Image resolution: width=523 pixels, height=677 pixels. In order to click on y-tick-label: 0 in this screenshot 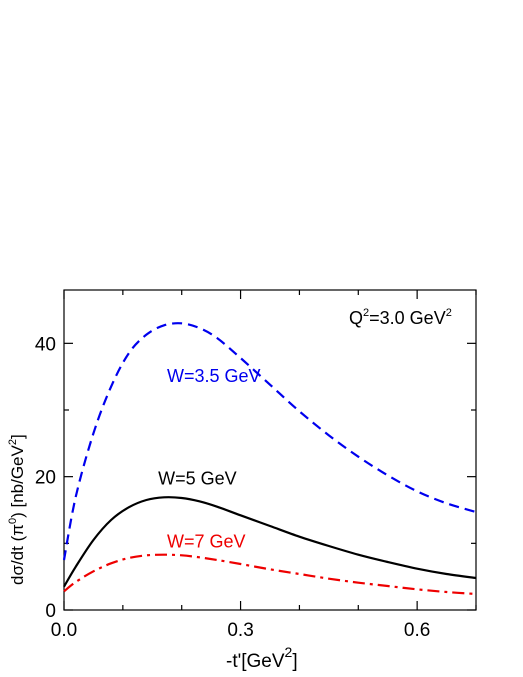, I will do `click(50, 611)`.